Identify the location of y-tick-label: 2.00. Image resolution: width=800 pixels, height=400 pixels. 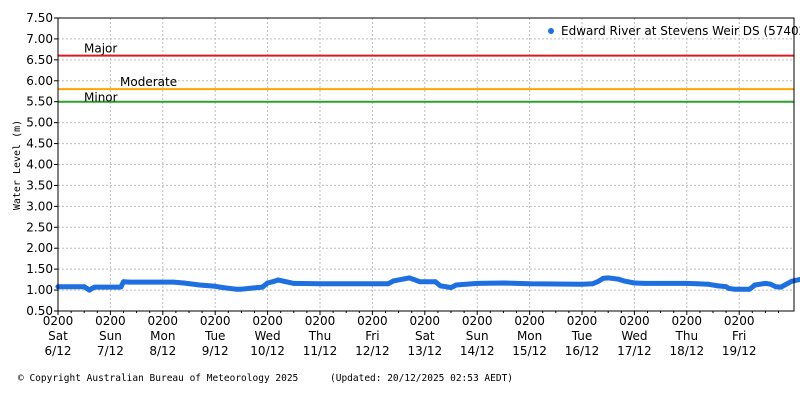
(39, 248).